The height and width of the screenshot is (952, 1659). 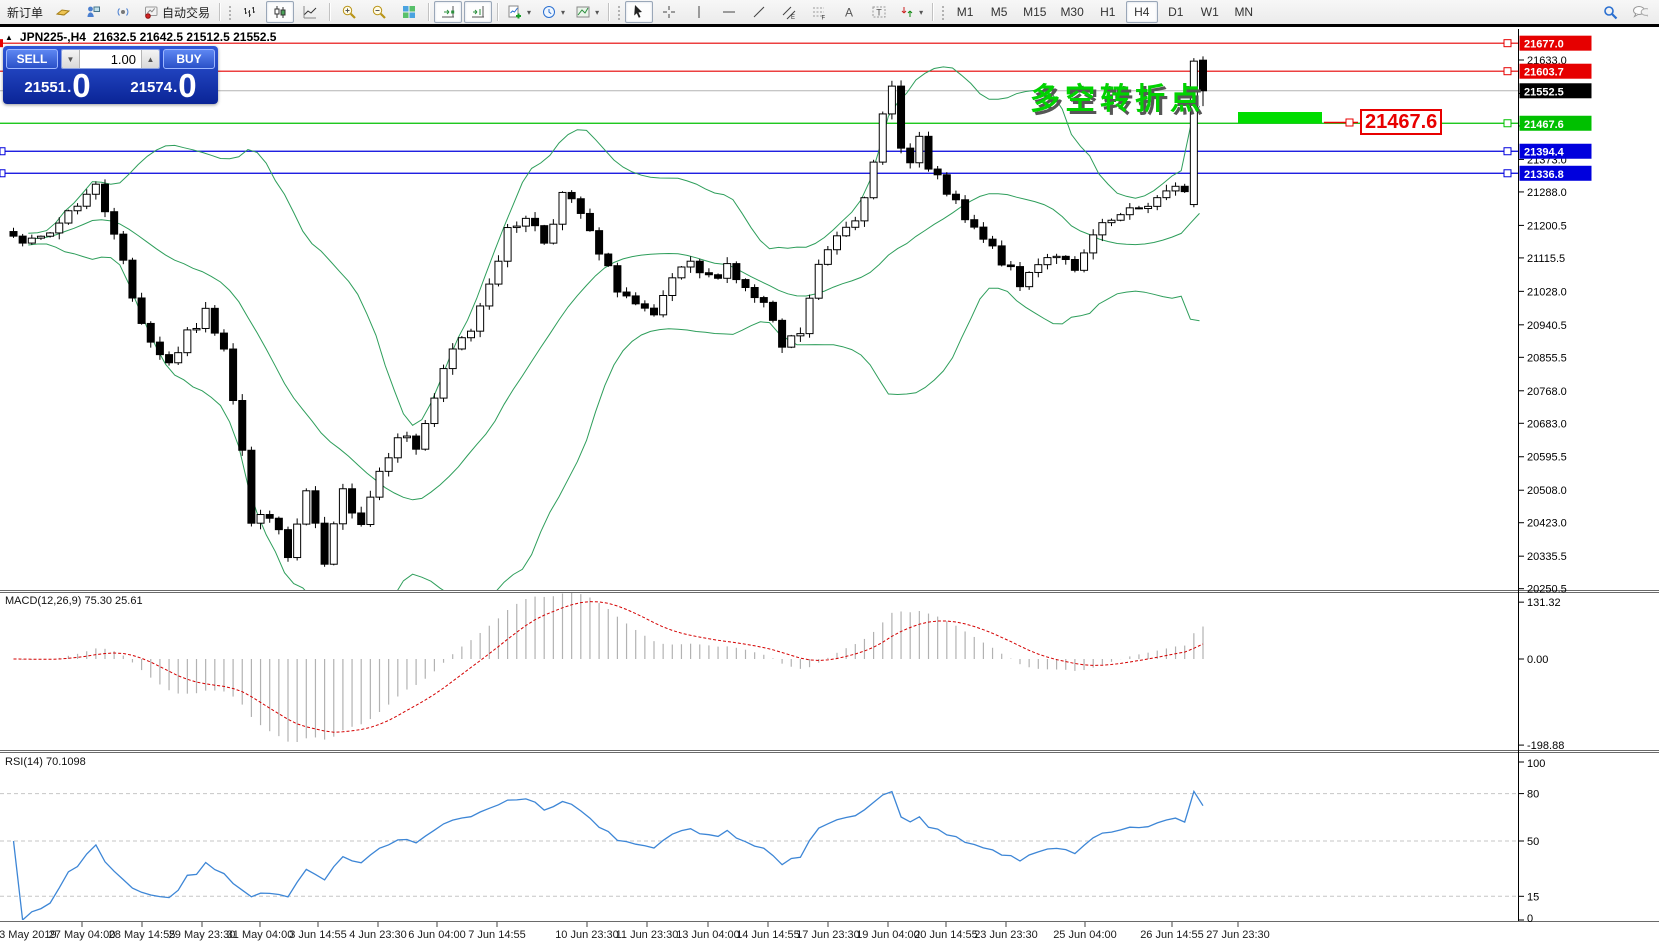 I want to click on sell-price: 21551. 0, so click(x=57, y=85).